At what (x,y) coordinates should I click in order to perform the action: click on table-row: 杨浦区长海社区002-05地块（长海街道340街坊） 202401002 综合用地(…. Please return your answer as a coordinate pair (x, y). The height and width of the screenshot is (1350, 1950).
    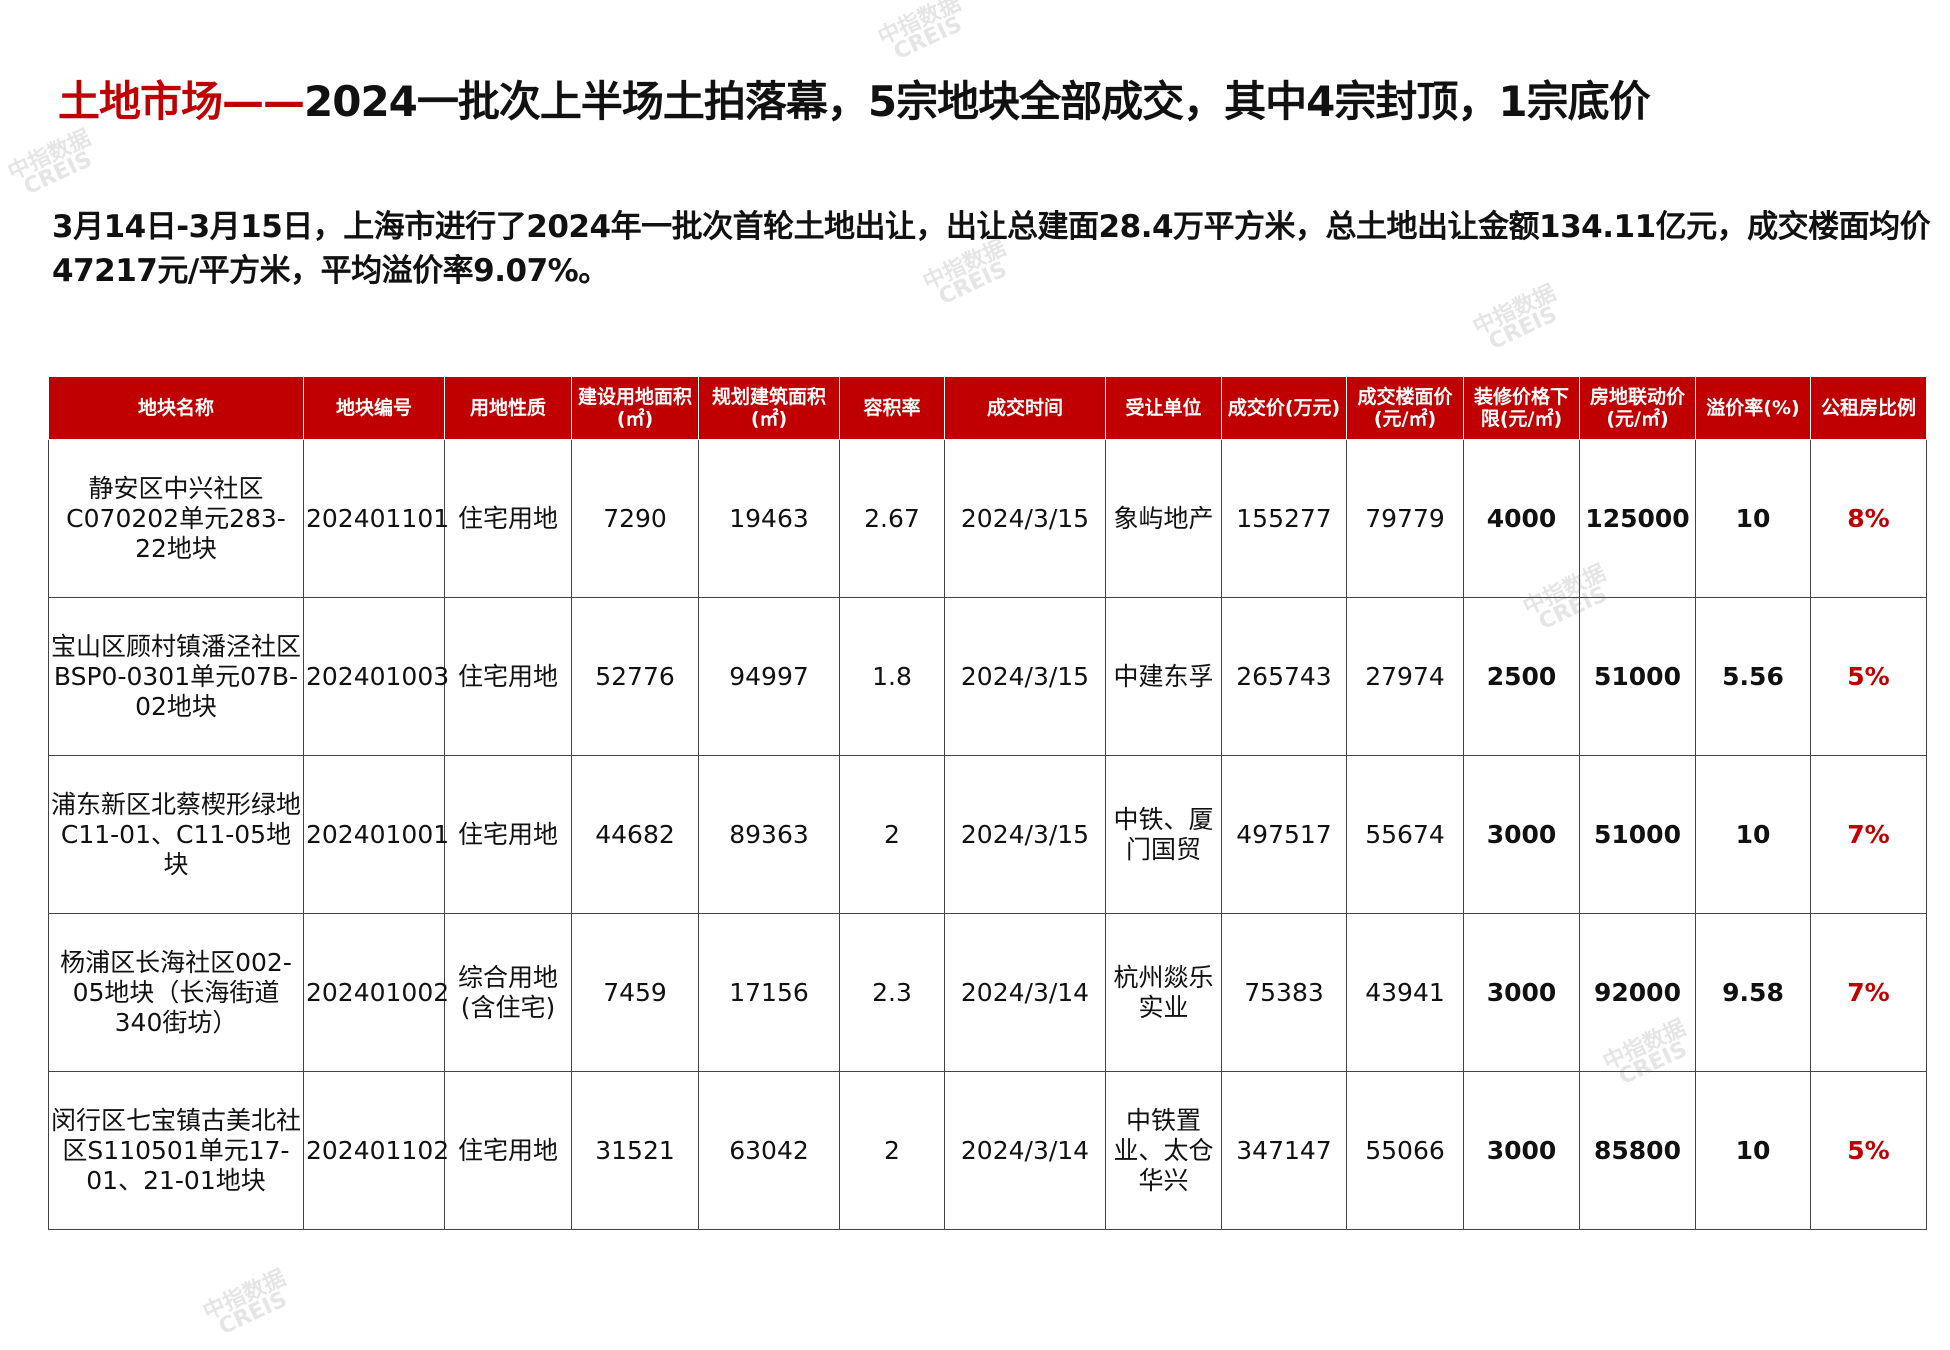
    Looking at the image, I should click on (987, 992).